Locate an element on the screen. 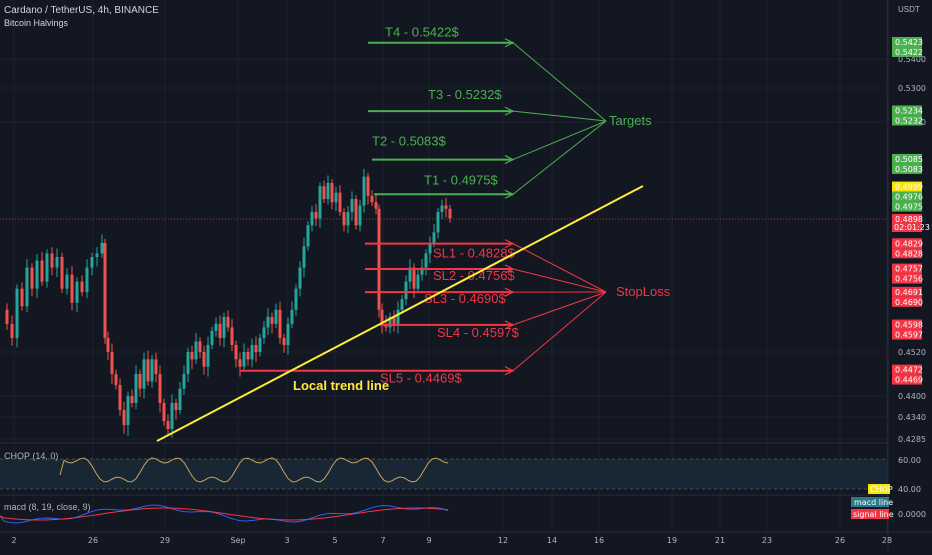 This screenshot has width=932, height=555. indicator-name: Bitcoin Halvings is located at coordinates (36, 23).